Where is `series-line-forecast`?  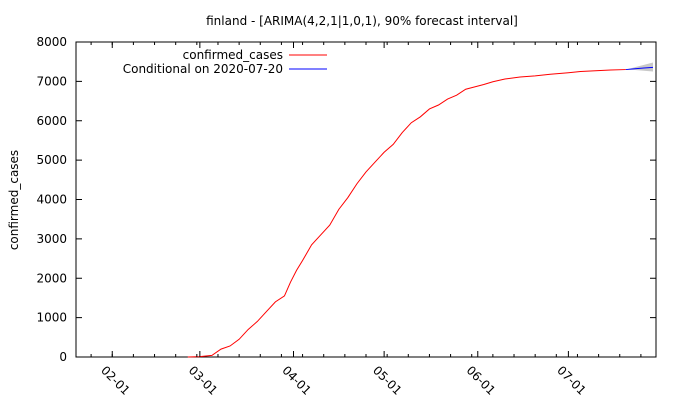 series-line-forecast is located at coordinates (639, 68).